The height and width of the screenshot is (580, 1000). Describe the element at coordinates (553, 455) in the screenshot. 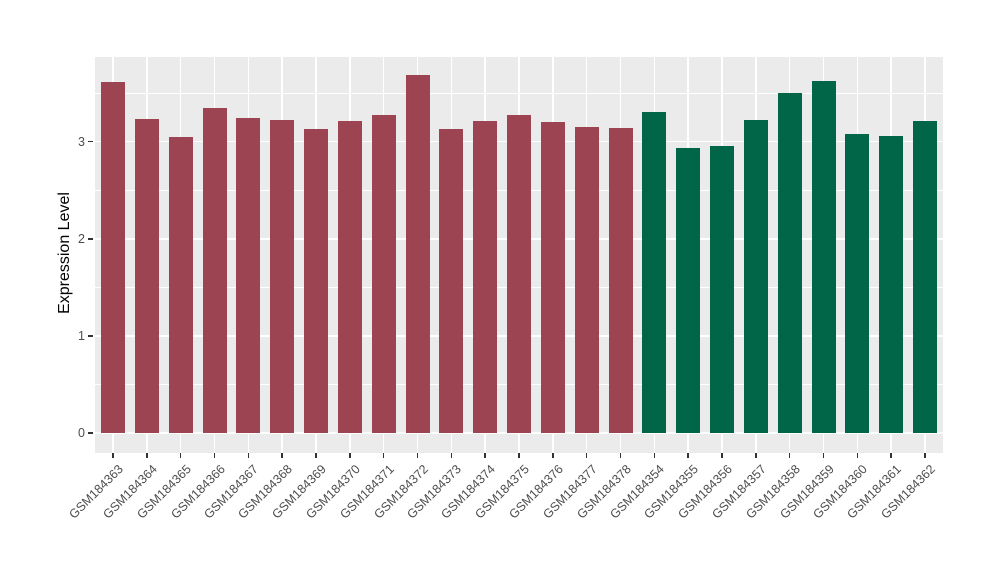

I see `x-tick-mark-GSM184376` at that location.